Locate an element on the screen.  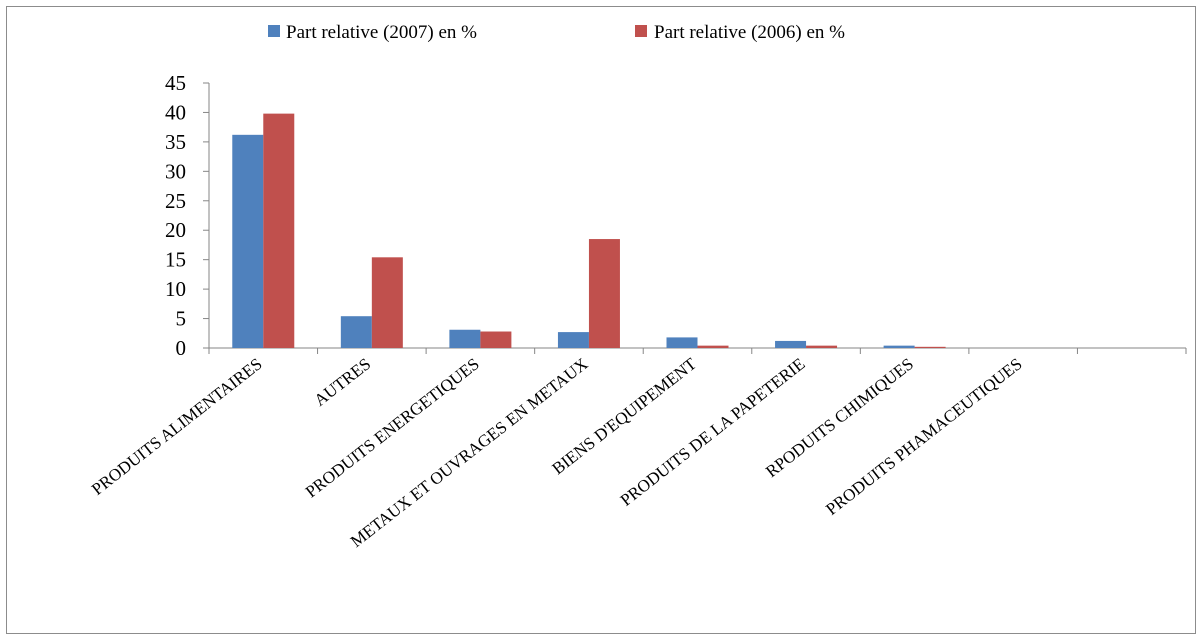
category-label: PRODUITS DE LA PAPETERIE is located at coordinates (713, 432).